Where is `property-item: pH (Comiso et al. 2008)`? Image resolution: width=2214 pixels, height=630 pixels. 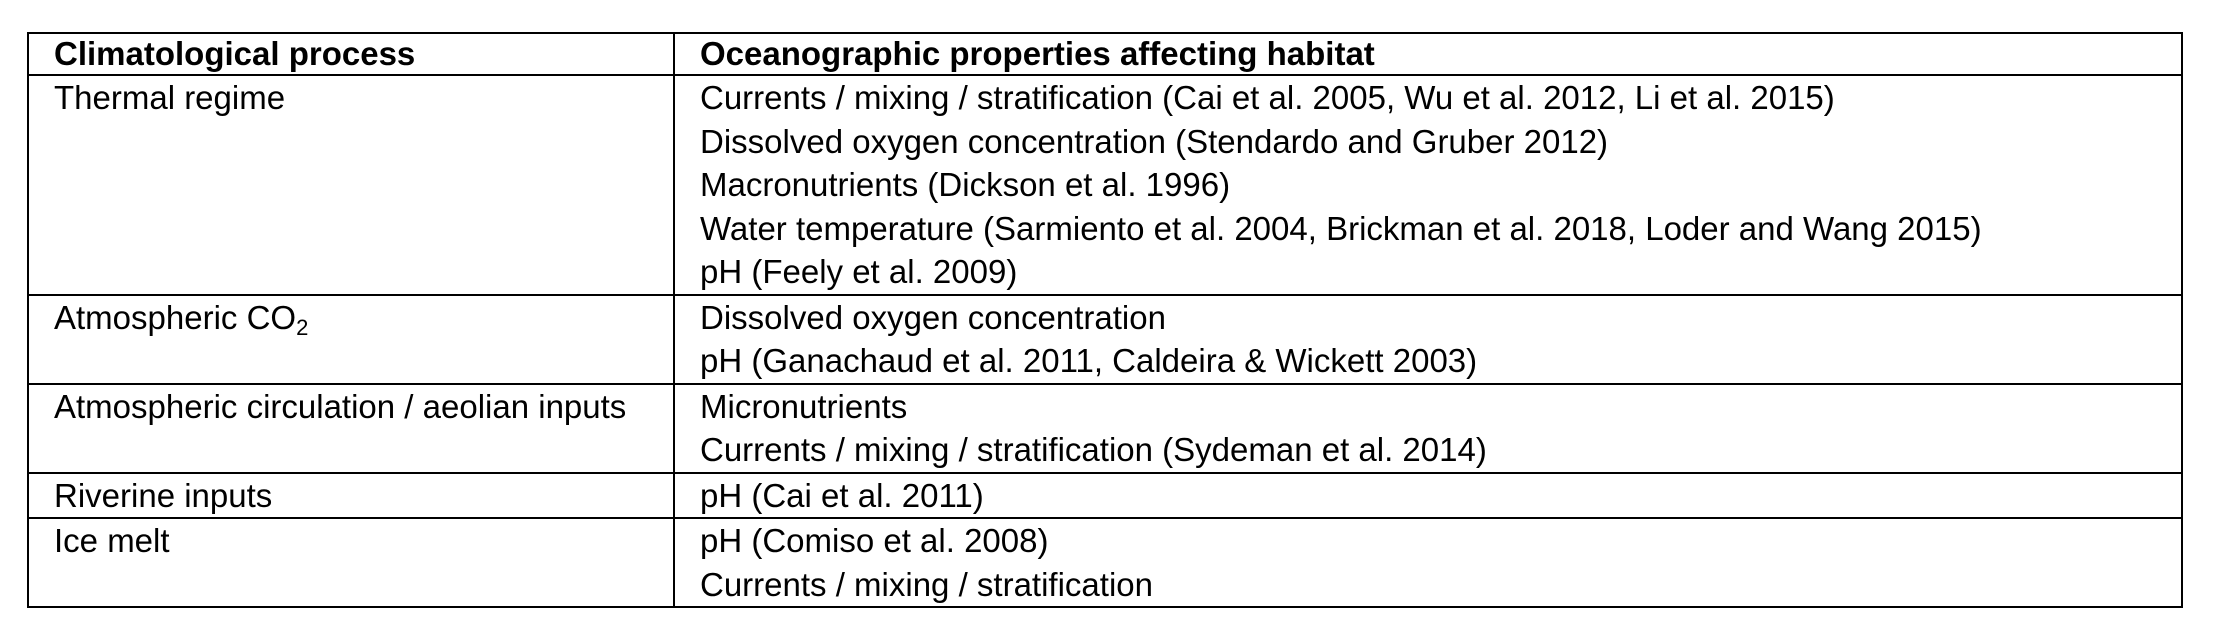
property-item: pH (Comiso et al. 2008) is located at coordinates (874, 540).